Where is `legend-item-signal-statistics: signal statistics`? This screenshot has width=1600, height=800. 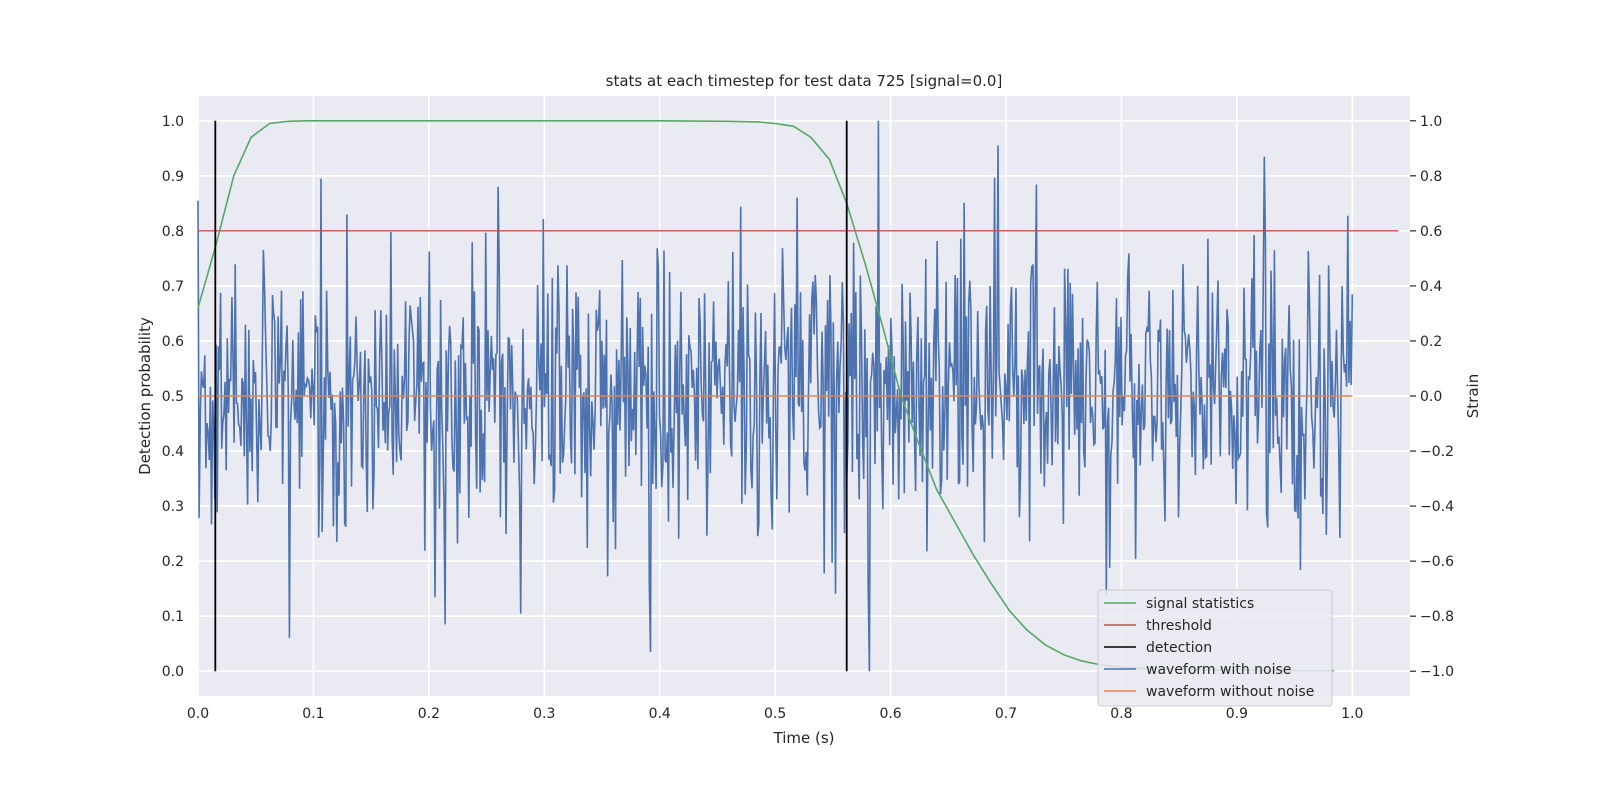
legend-item-signal-statistics: signal statistics is located at coordinates (1179, 604).